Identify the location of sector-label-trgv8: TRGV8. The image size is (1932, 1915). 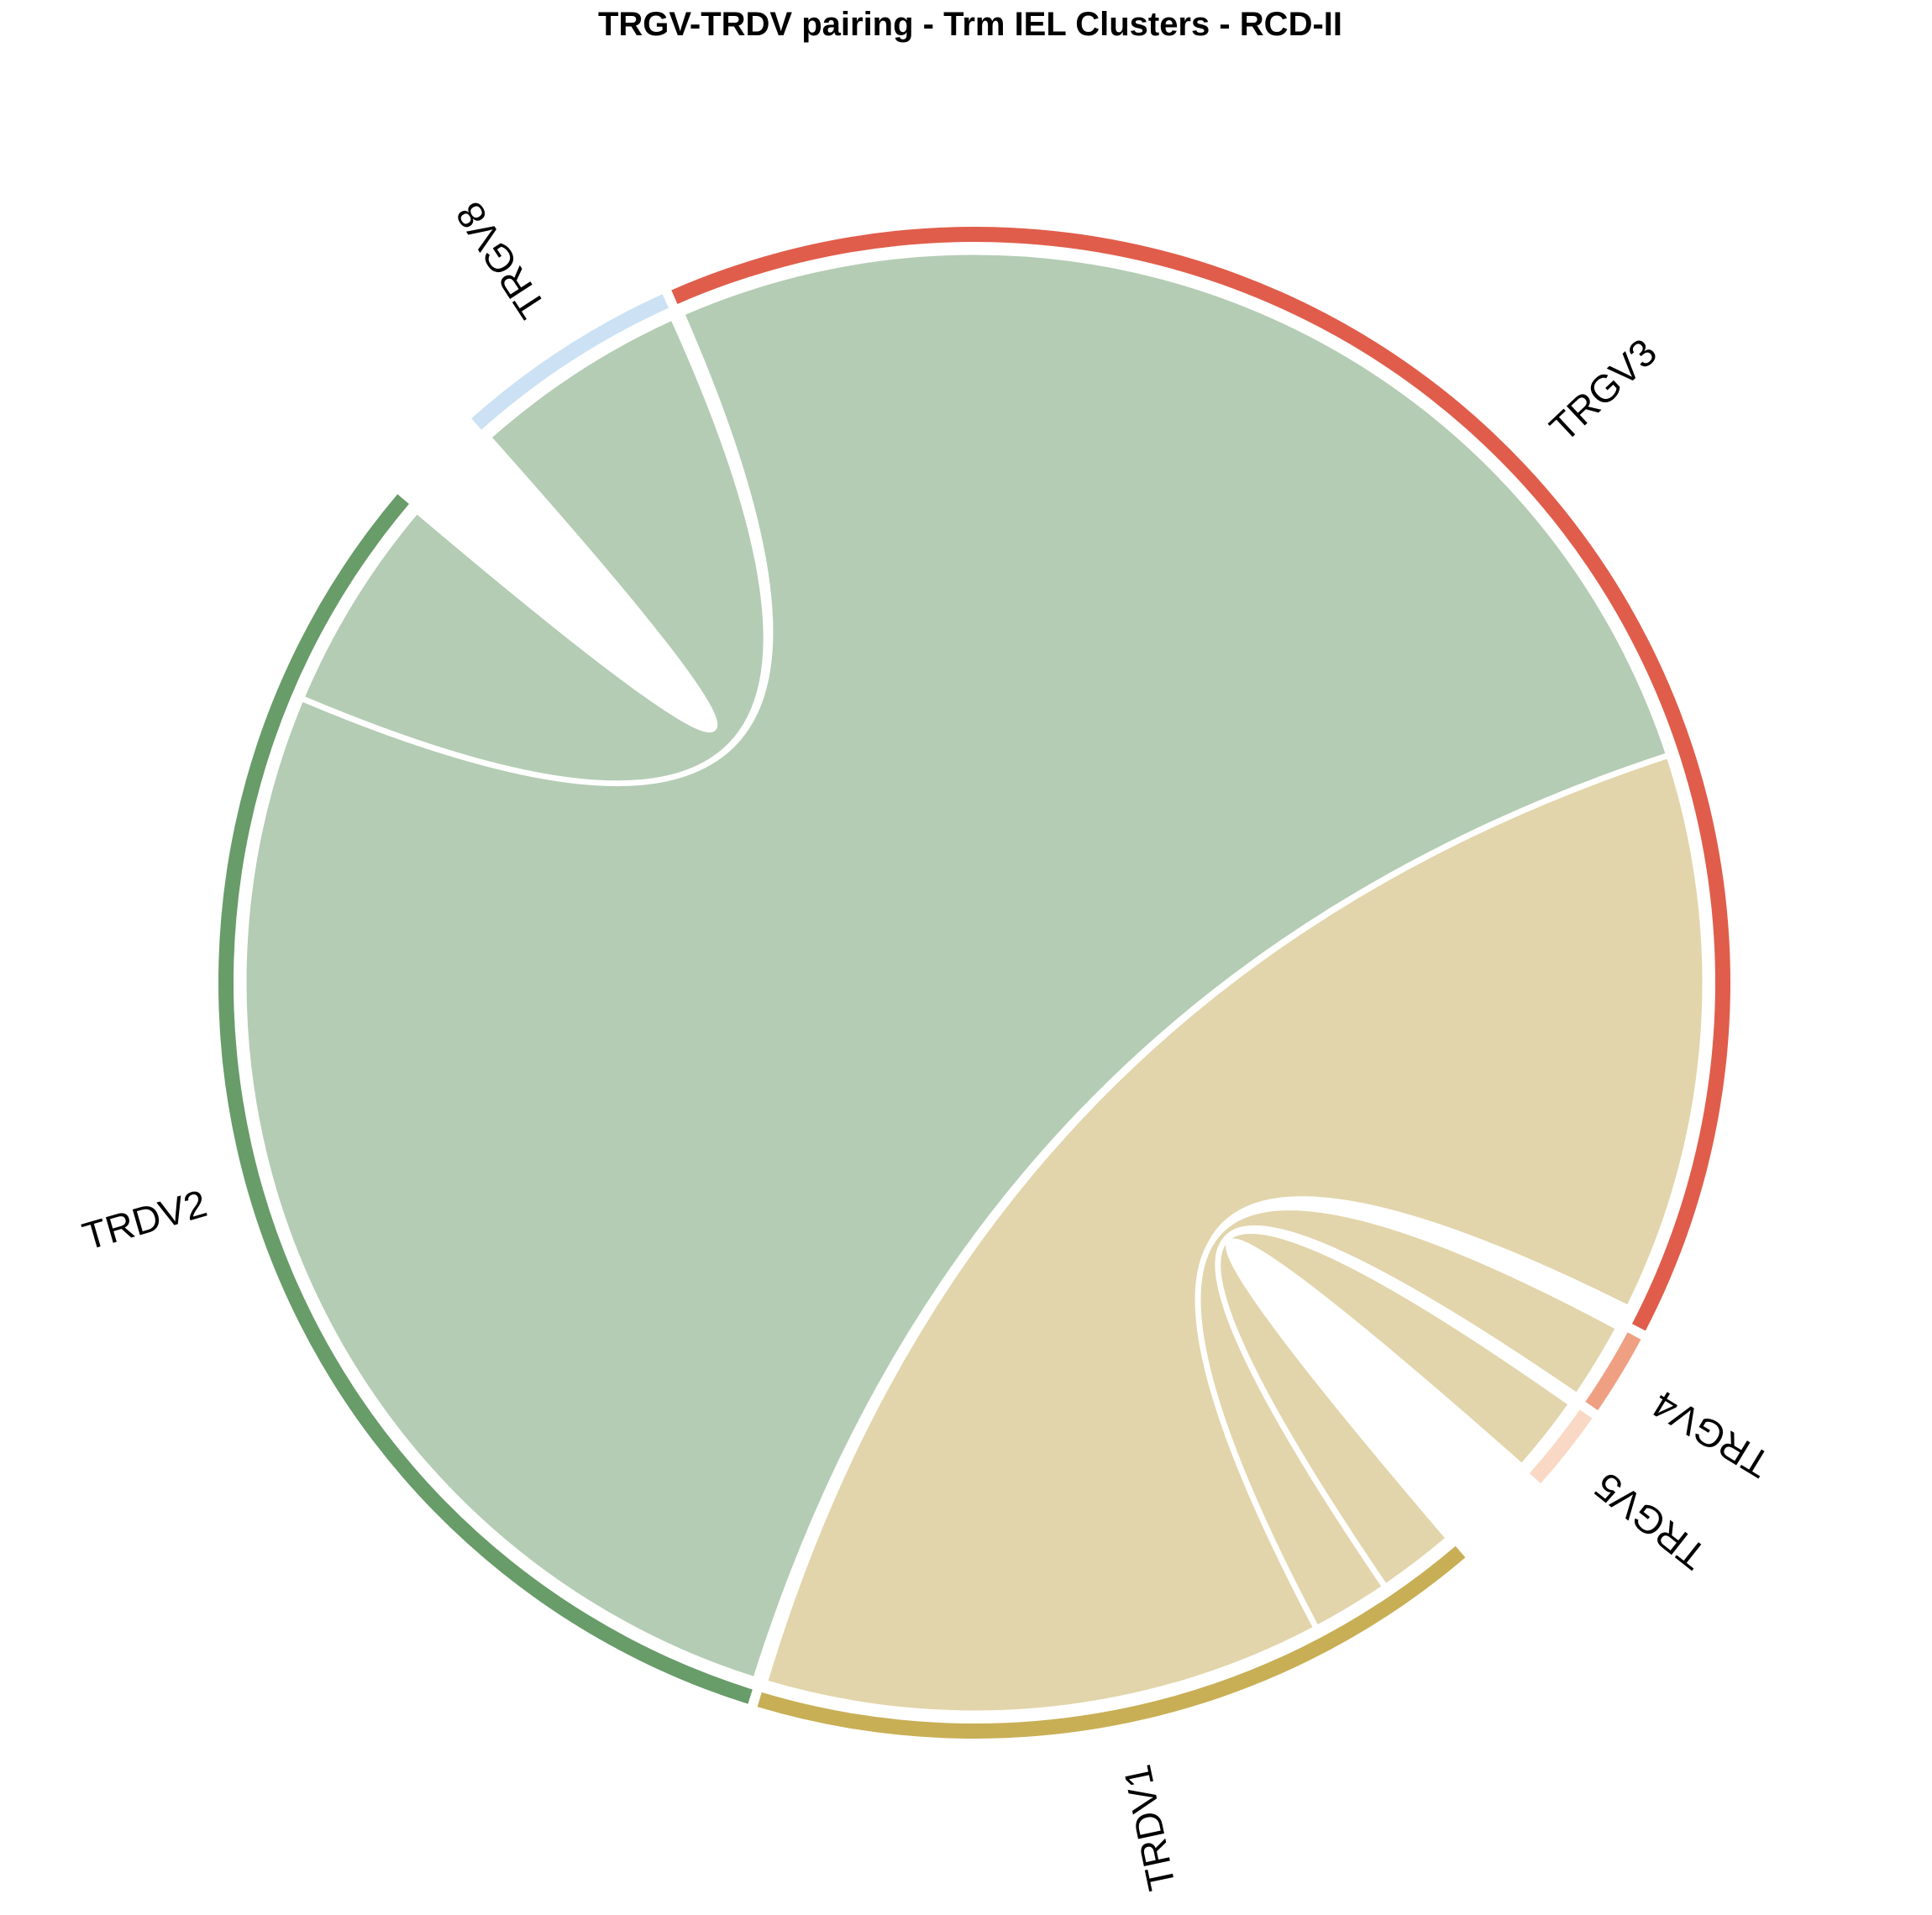
(500, 260).